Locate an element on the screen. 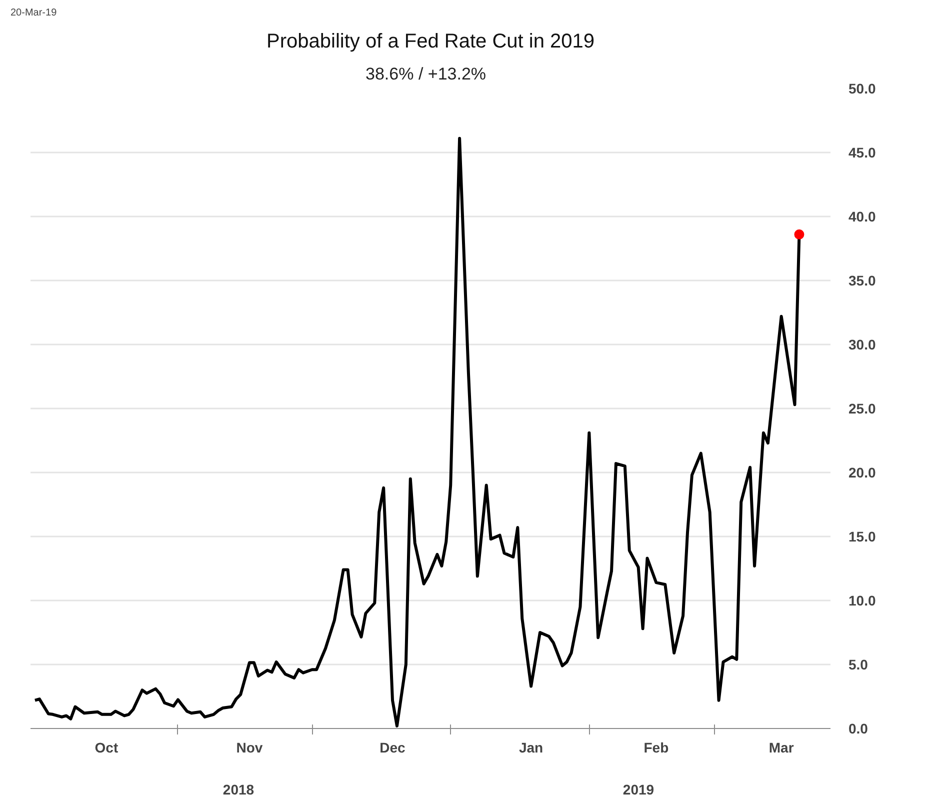 This screenshot has height=801, width=929. y-tick-label: 45.0 is located at coordinates (862, 152).